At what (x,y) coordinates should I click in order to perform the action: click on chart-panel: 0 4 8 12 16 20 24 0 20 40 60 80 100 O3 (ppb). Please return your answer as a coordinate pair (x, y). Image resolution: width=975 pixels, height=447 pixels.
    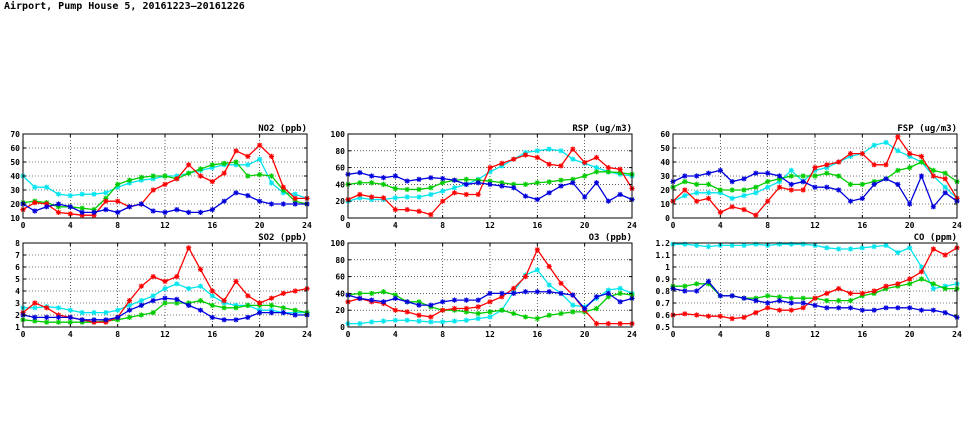
    Looking at the image, I should click on (484, 286).